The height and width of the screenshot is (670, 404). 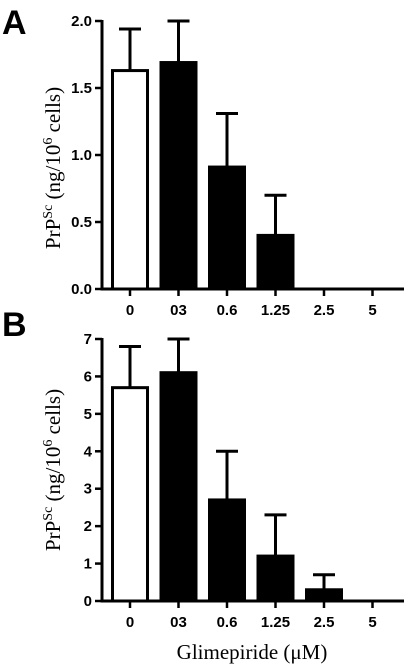 I want to click on x-tick-label-p1-3: 1.25, so click(x=275, y=622).